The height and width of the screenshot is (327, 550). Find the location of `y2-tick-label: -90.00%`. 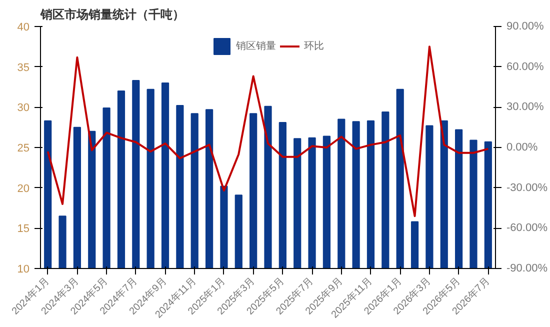

y2-tick-label: -90.00% is located at coordinates (527, 268).